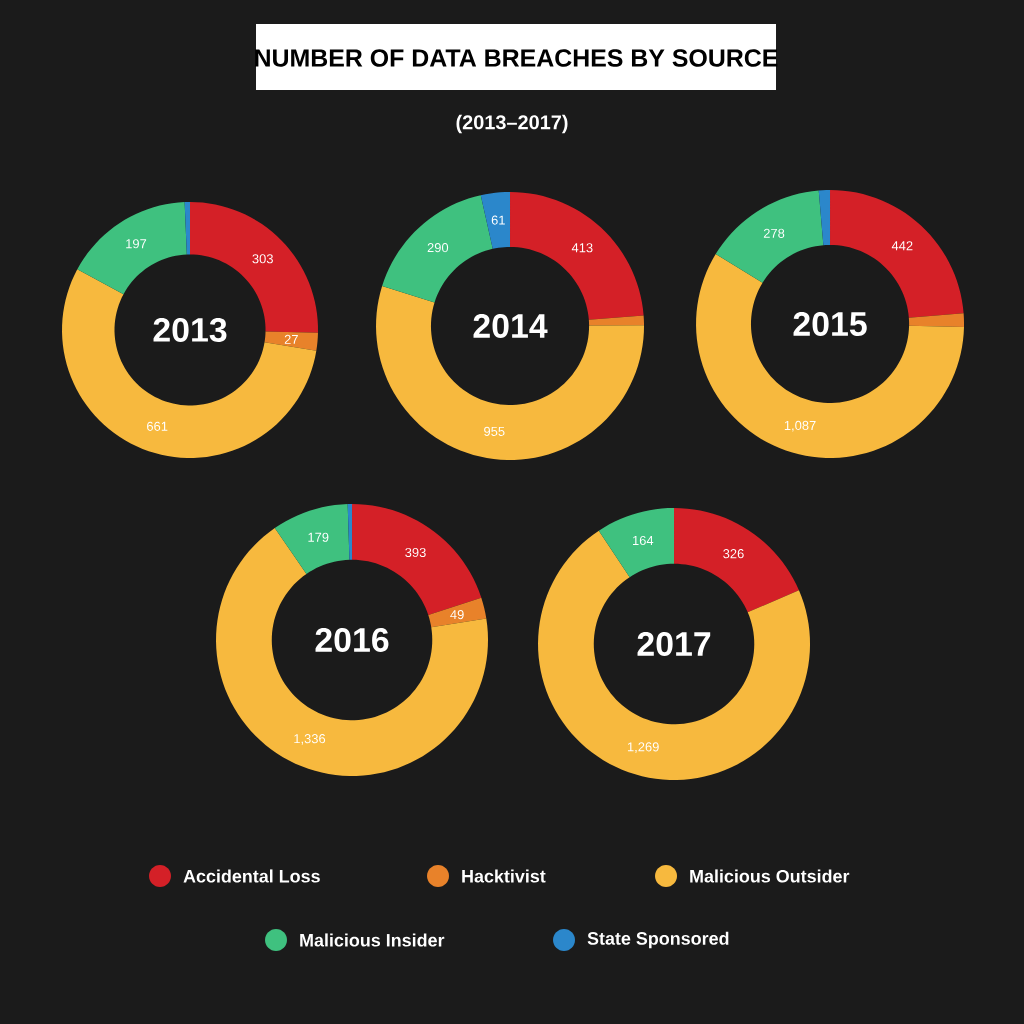 The image size is (1024, 1024). What do you see at coordinates (770, 876) in the screenshot?
I see `legend-label: Malicious Outsider` at bounding box center [770, 876].